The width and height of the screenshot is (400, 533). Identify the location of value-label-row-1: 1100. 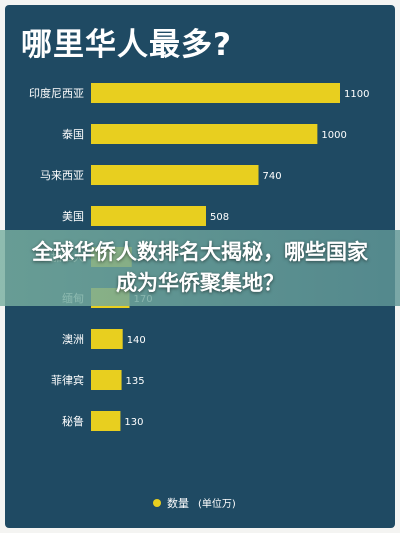
(356, 94).